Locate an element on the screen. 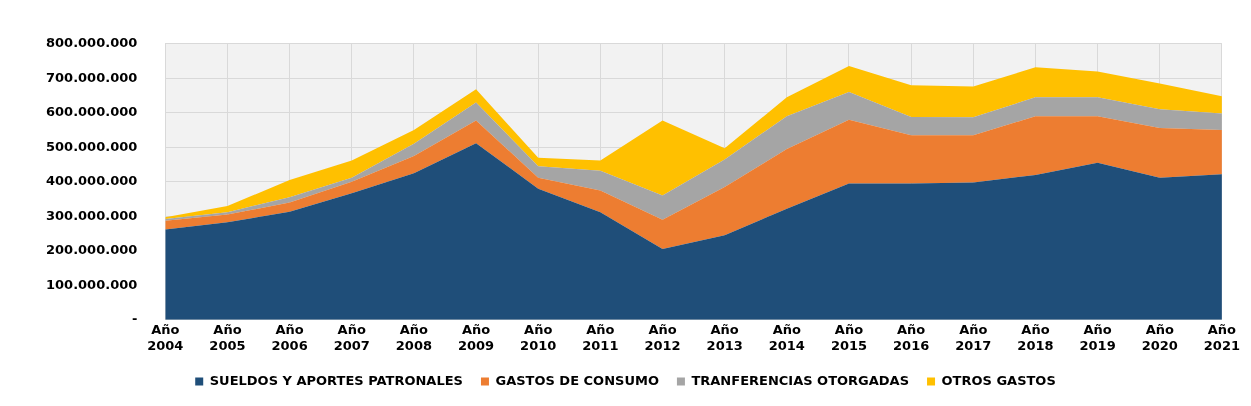 The width and height of the screenshot is (1251, 406). y-tick-label: - is located at coordinates (134, 319).